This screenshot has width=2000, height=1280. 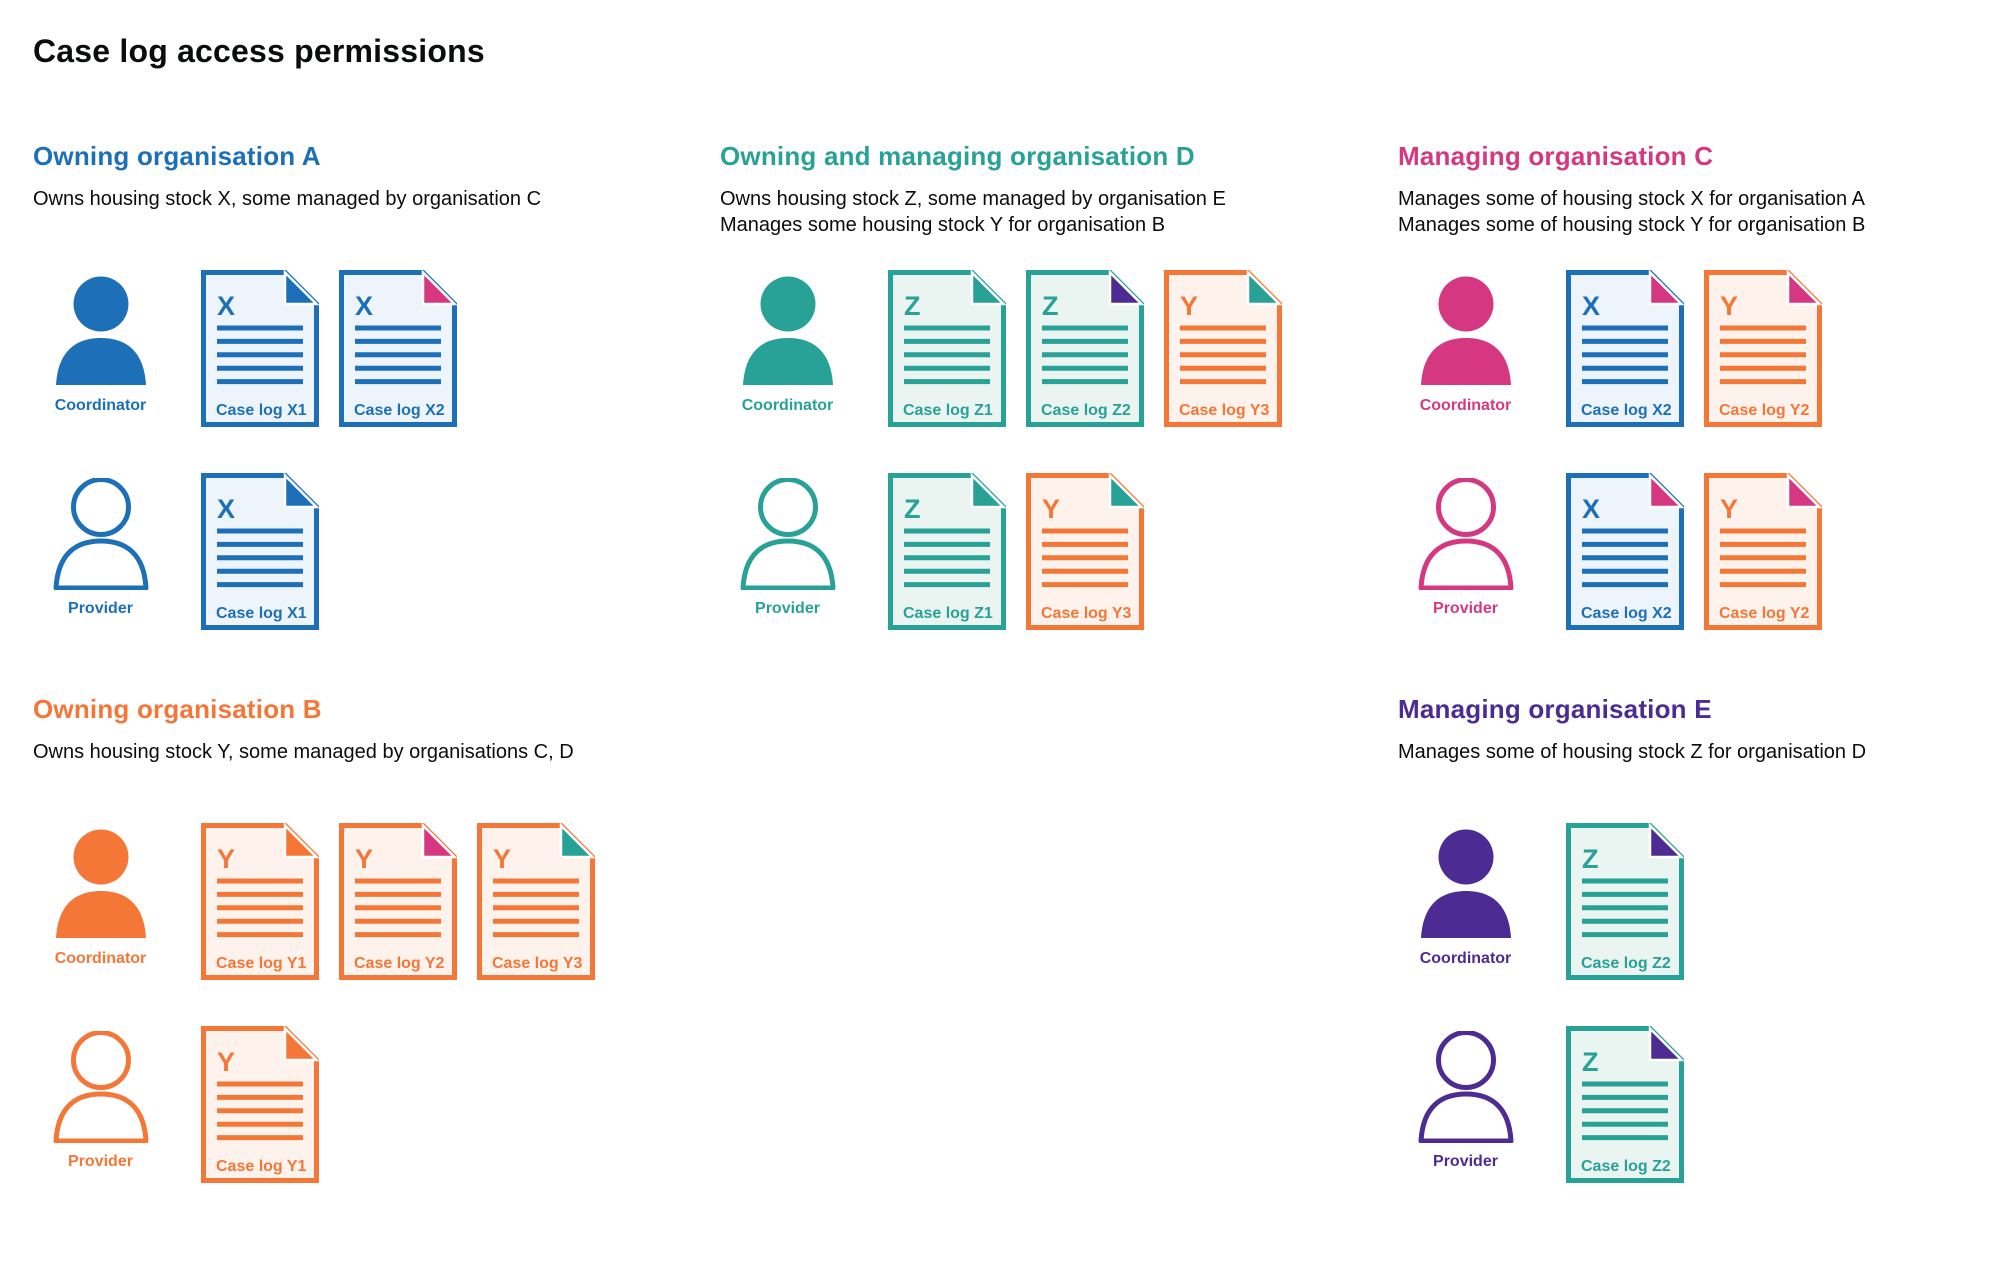 I want to click on org-heading: Owning organisation A, so click(x=177, y=156).